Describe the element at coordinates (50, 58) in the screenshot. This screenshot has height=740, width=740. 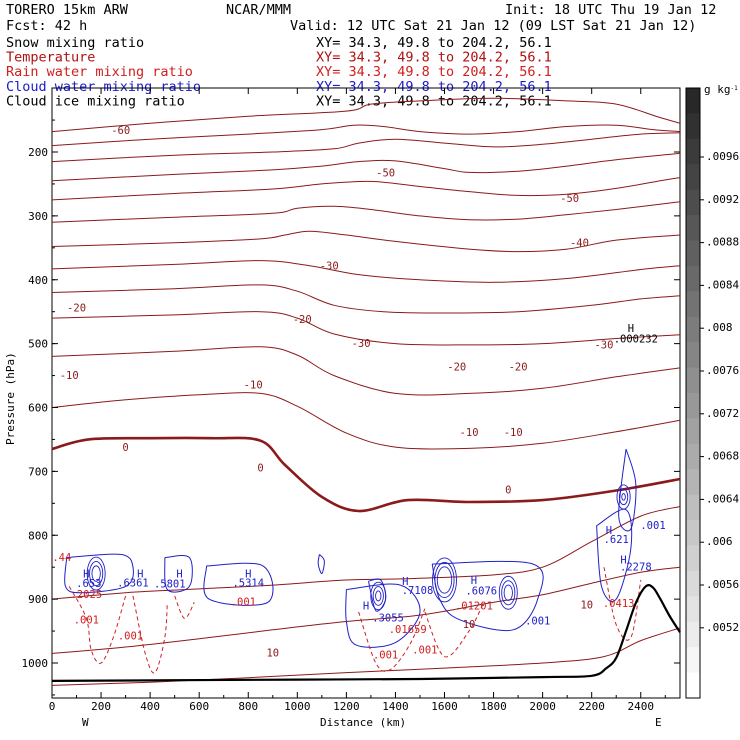
I see `field-legend-label: Temperature` at that location.